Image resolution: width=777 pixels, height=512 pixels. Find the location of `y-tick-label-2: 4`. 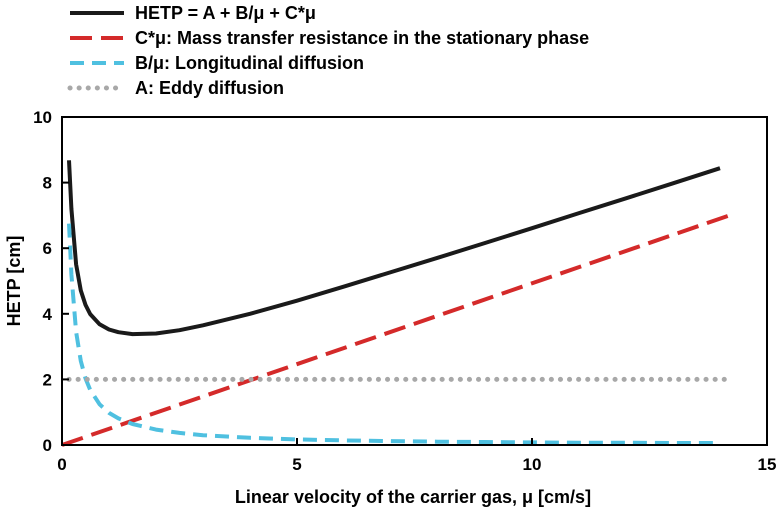

y-tick-label-2: 4 is located at coordinates (48, 314).